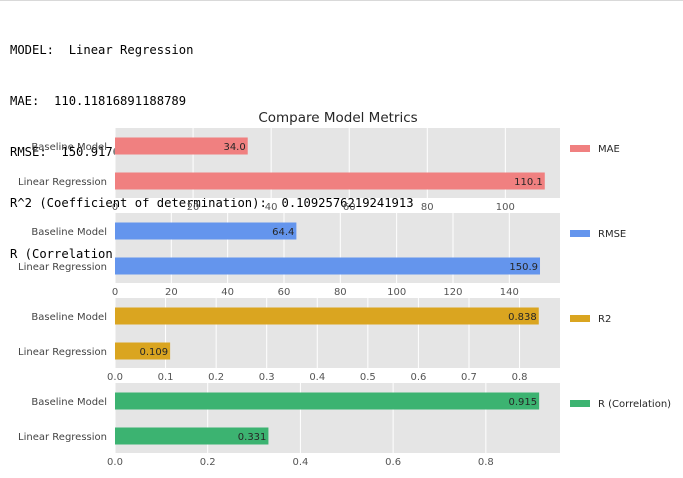  What do you see at coordinates (528, 182) in the screenshot?
I see `bar-value-label: 110.1` at bounding box center [528, 182].